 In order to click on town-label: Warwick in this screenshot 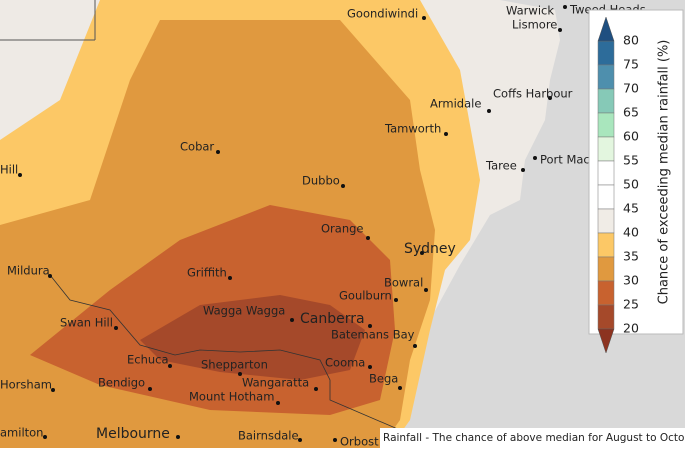, I will do `click(530, 11)`.